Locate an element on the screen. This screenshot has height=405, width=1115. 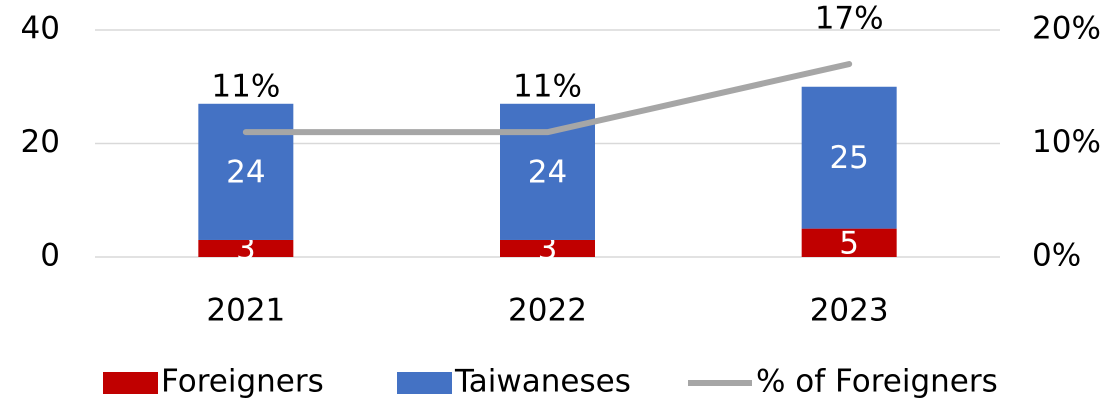
line-value-label: 17% is located at coordinates (849, 19).